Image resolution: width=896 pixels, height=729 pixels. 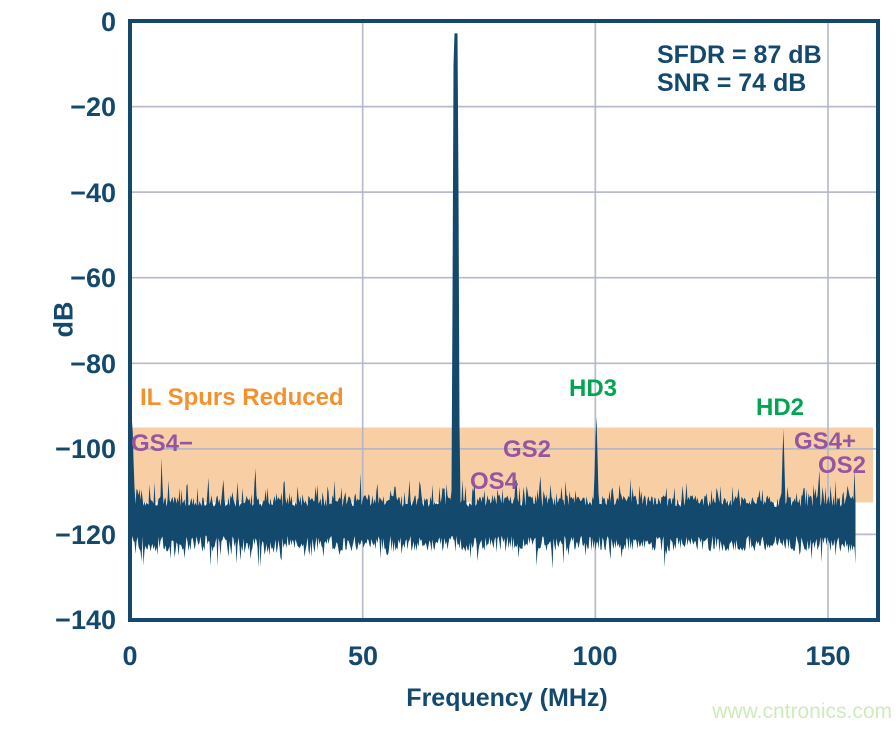 What do you see at coordinates (93, 278) in the screenshot?
I see `y-tick-label: −60` at bounding box center [93, 278].